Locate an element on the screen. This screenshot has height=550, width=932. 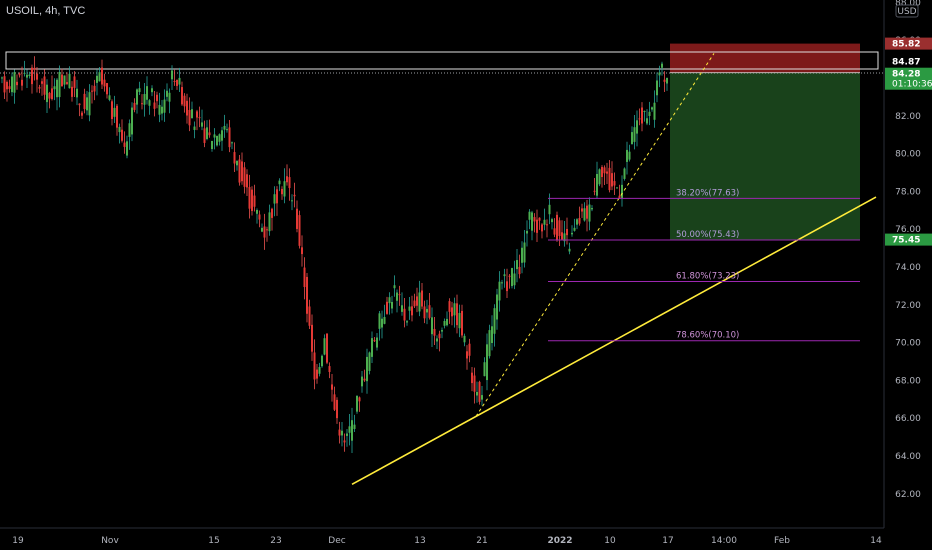
time-axis: 19 Nov 15 23 Dec 13 21 2022 10 17 14:00 Feb 14 is located at coordinates (447, 541).